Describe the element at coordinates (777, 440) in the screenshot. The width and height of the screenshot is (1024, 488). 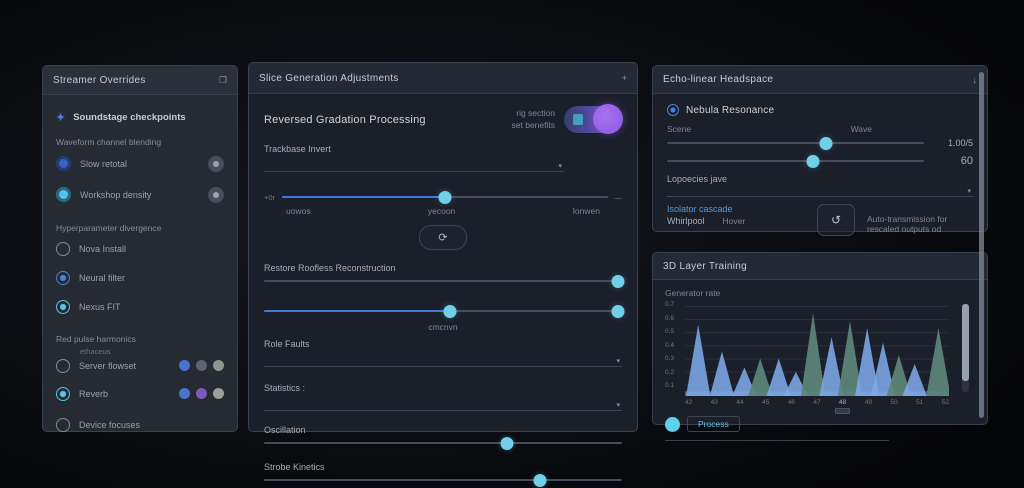
I see `legend-divider` at that location.